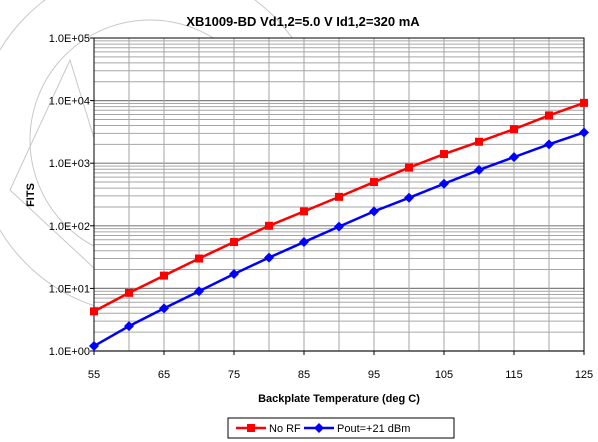 The image size is (598, 442). I want to click on x-tick-label: 55, so click(94, 375).